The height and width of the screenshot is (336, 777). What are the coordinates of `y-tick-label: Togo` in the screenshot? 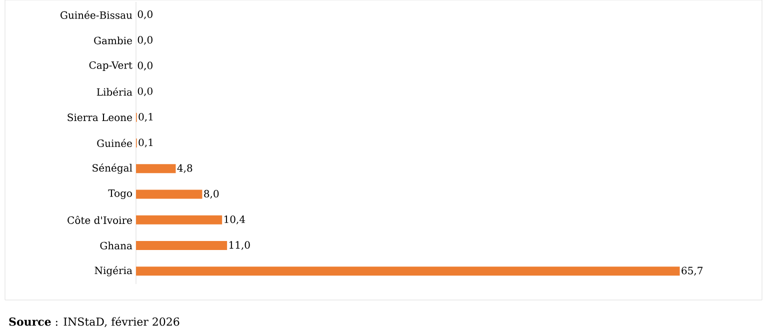 It's located at (120, 195).